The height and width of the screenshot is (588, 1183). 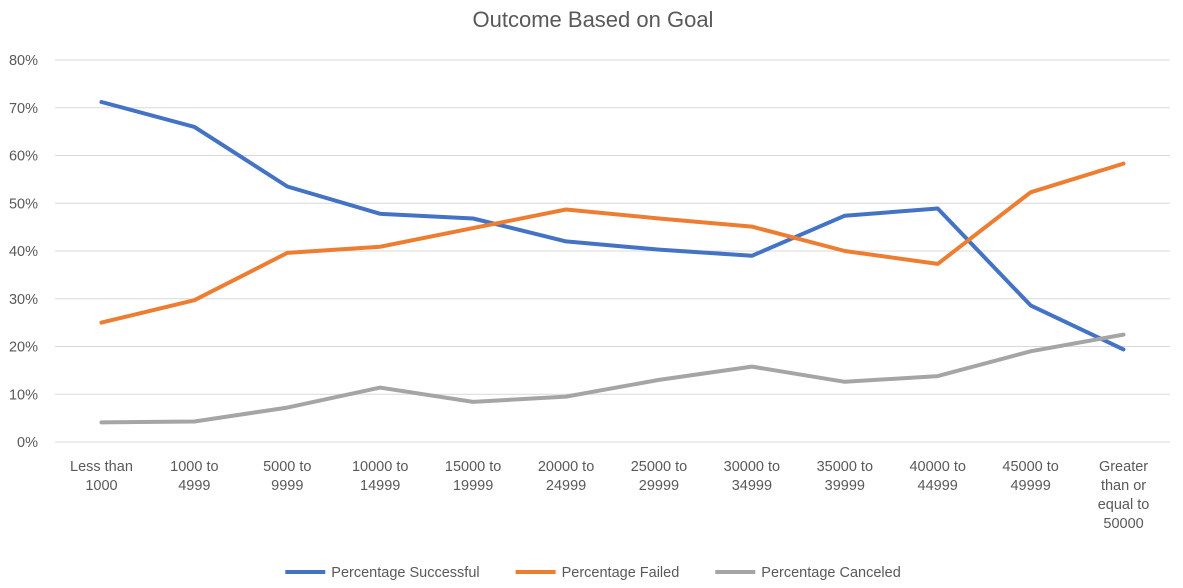 I want to click on y-tick-label: 10%, so click(x=23, y=395).